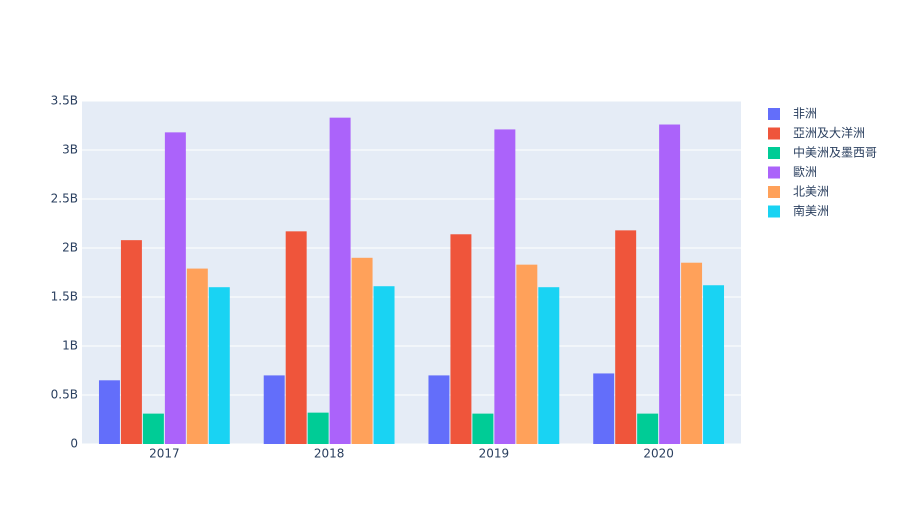  Describe the element at coordinates (64, 297) in the screenshot. I see `y-tick-label: 1.5B` at that location.